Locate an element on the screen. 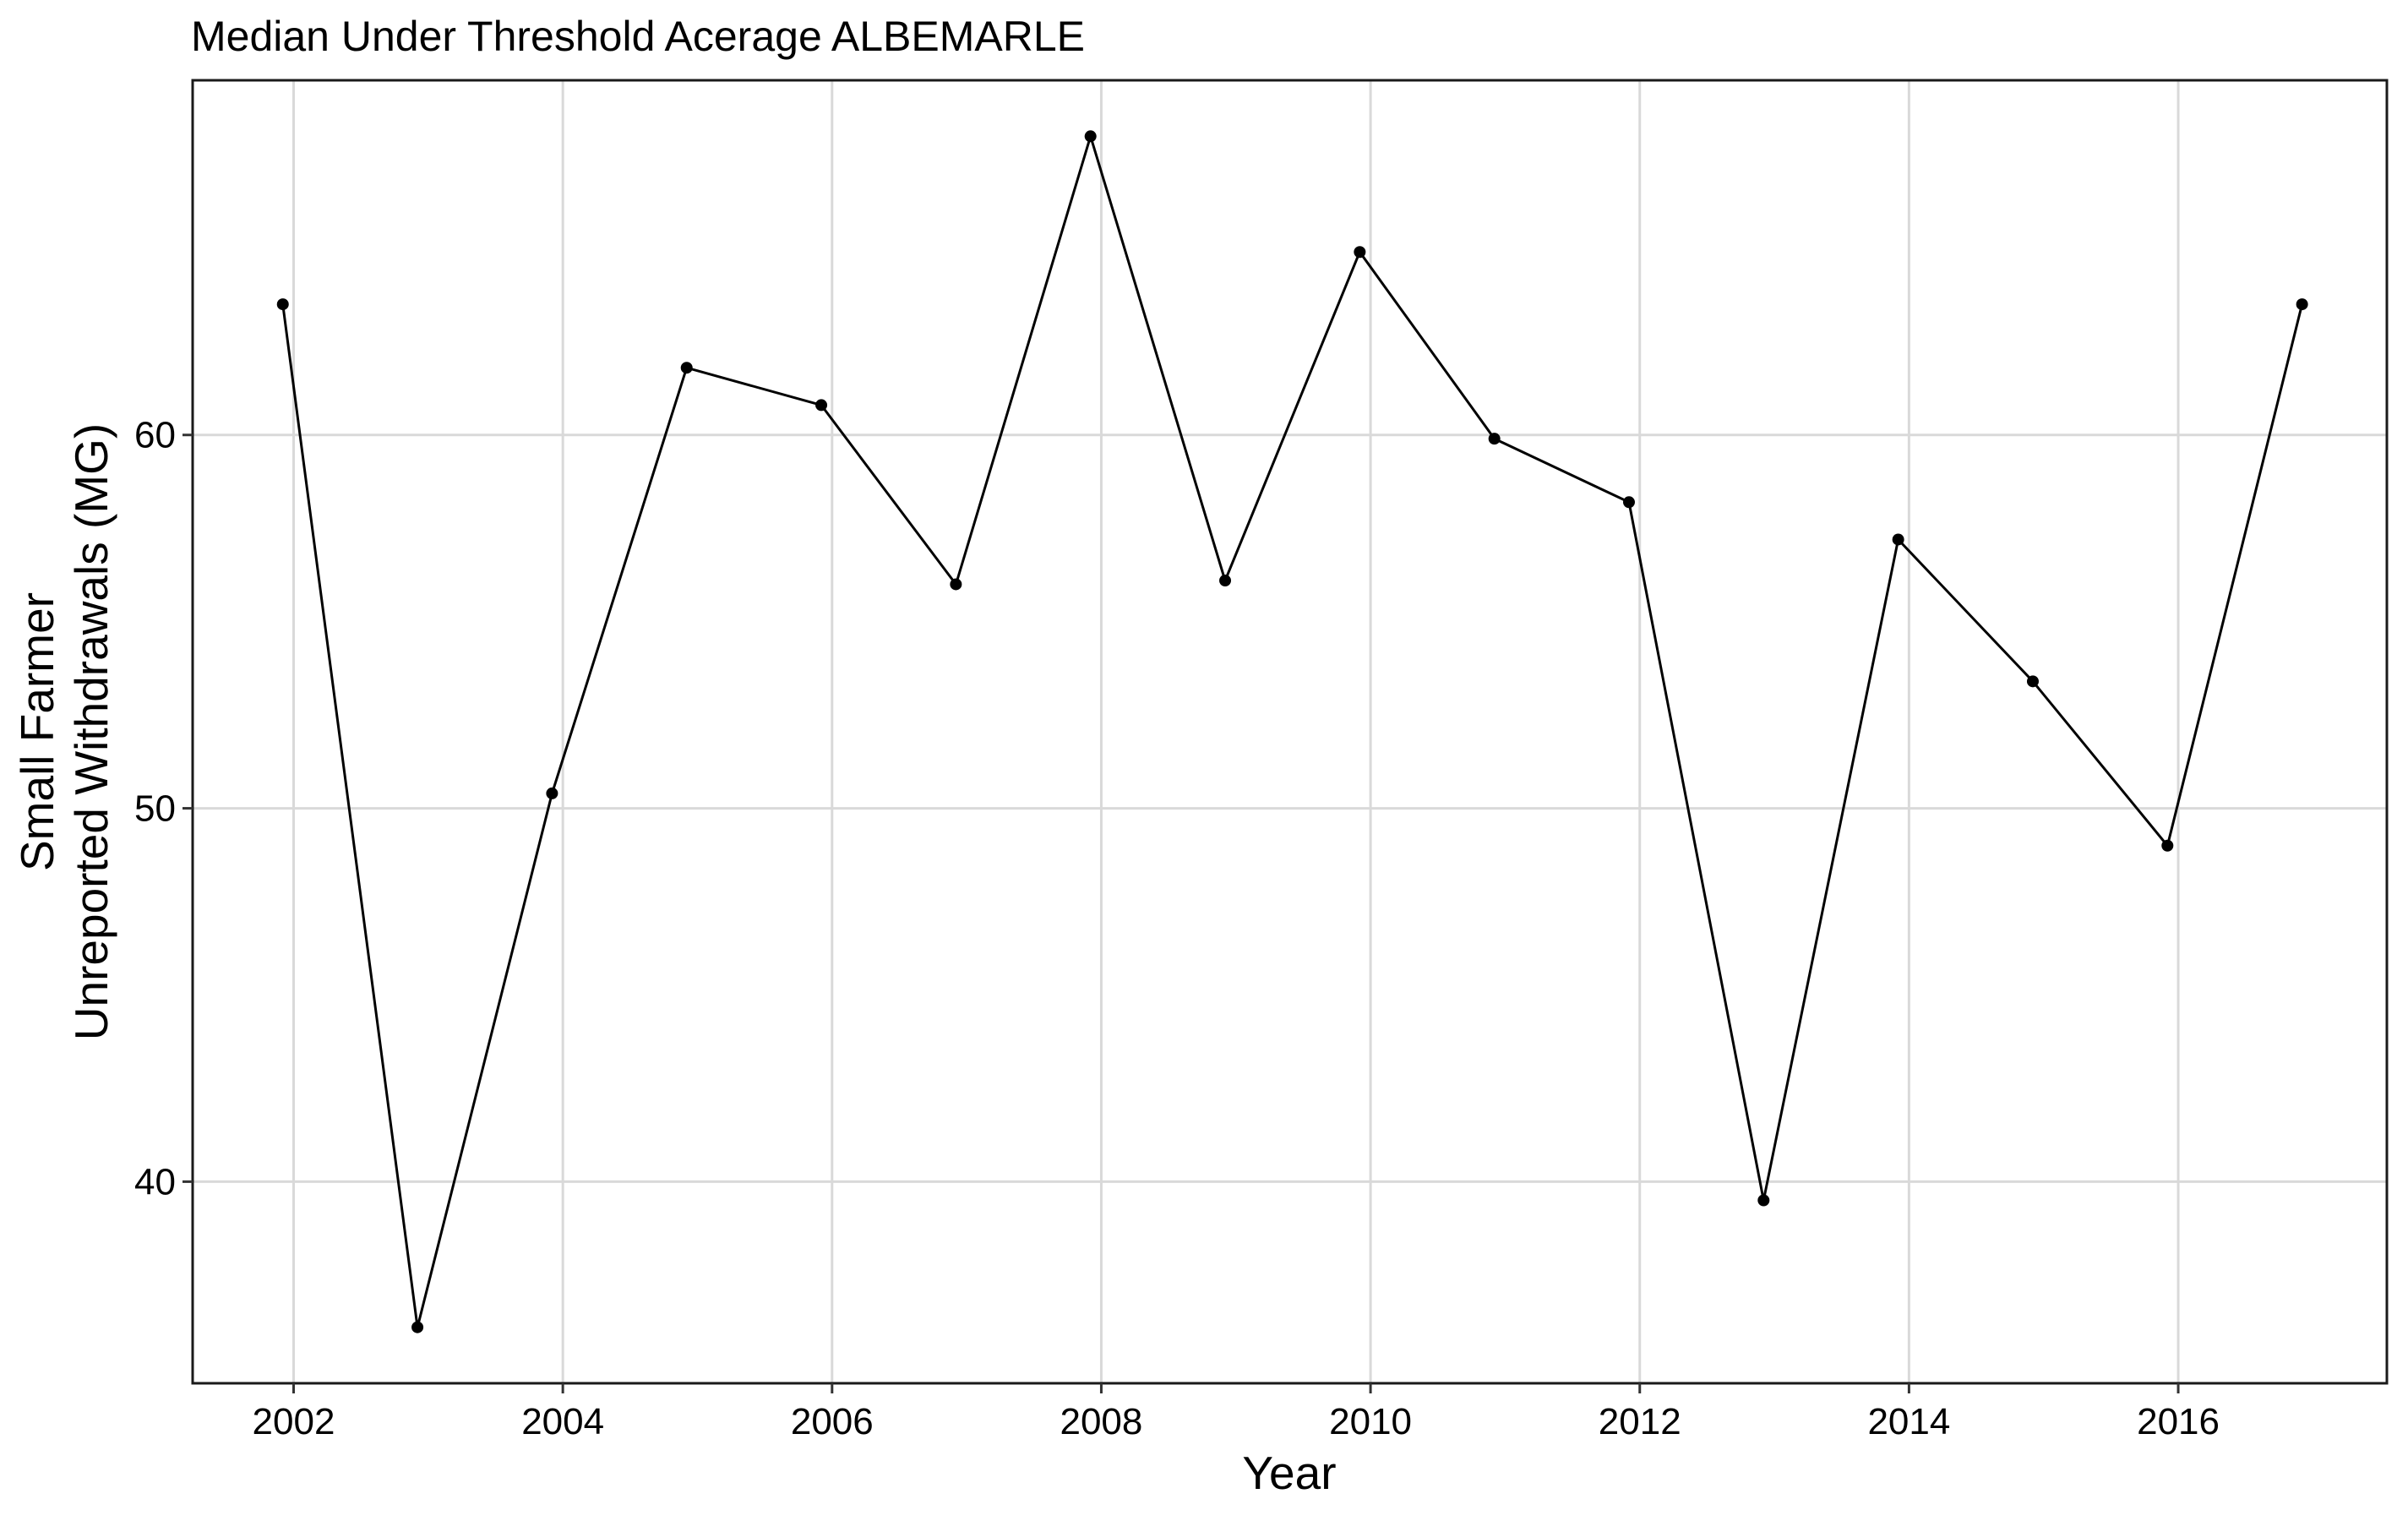 This screenshot has height=1521, width=2408. x-tick-label: 2002 is located at coordinates (294, 1421).